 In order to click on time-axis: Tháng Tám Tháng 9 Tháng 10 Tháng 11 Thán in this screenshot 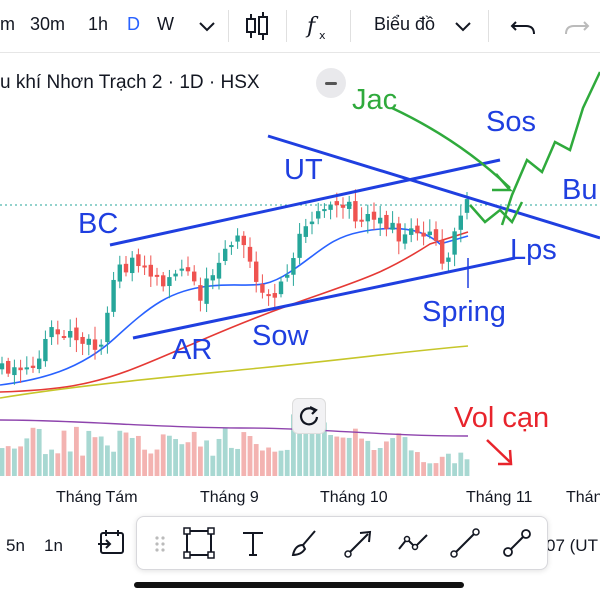, I will do `click(300, 497)`.